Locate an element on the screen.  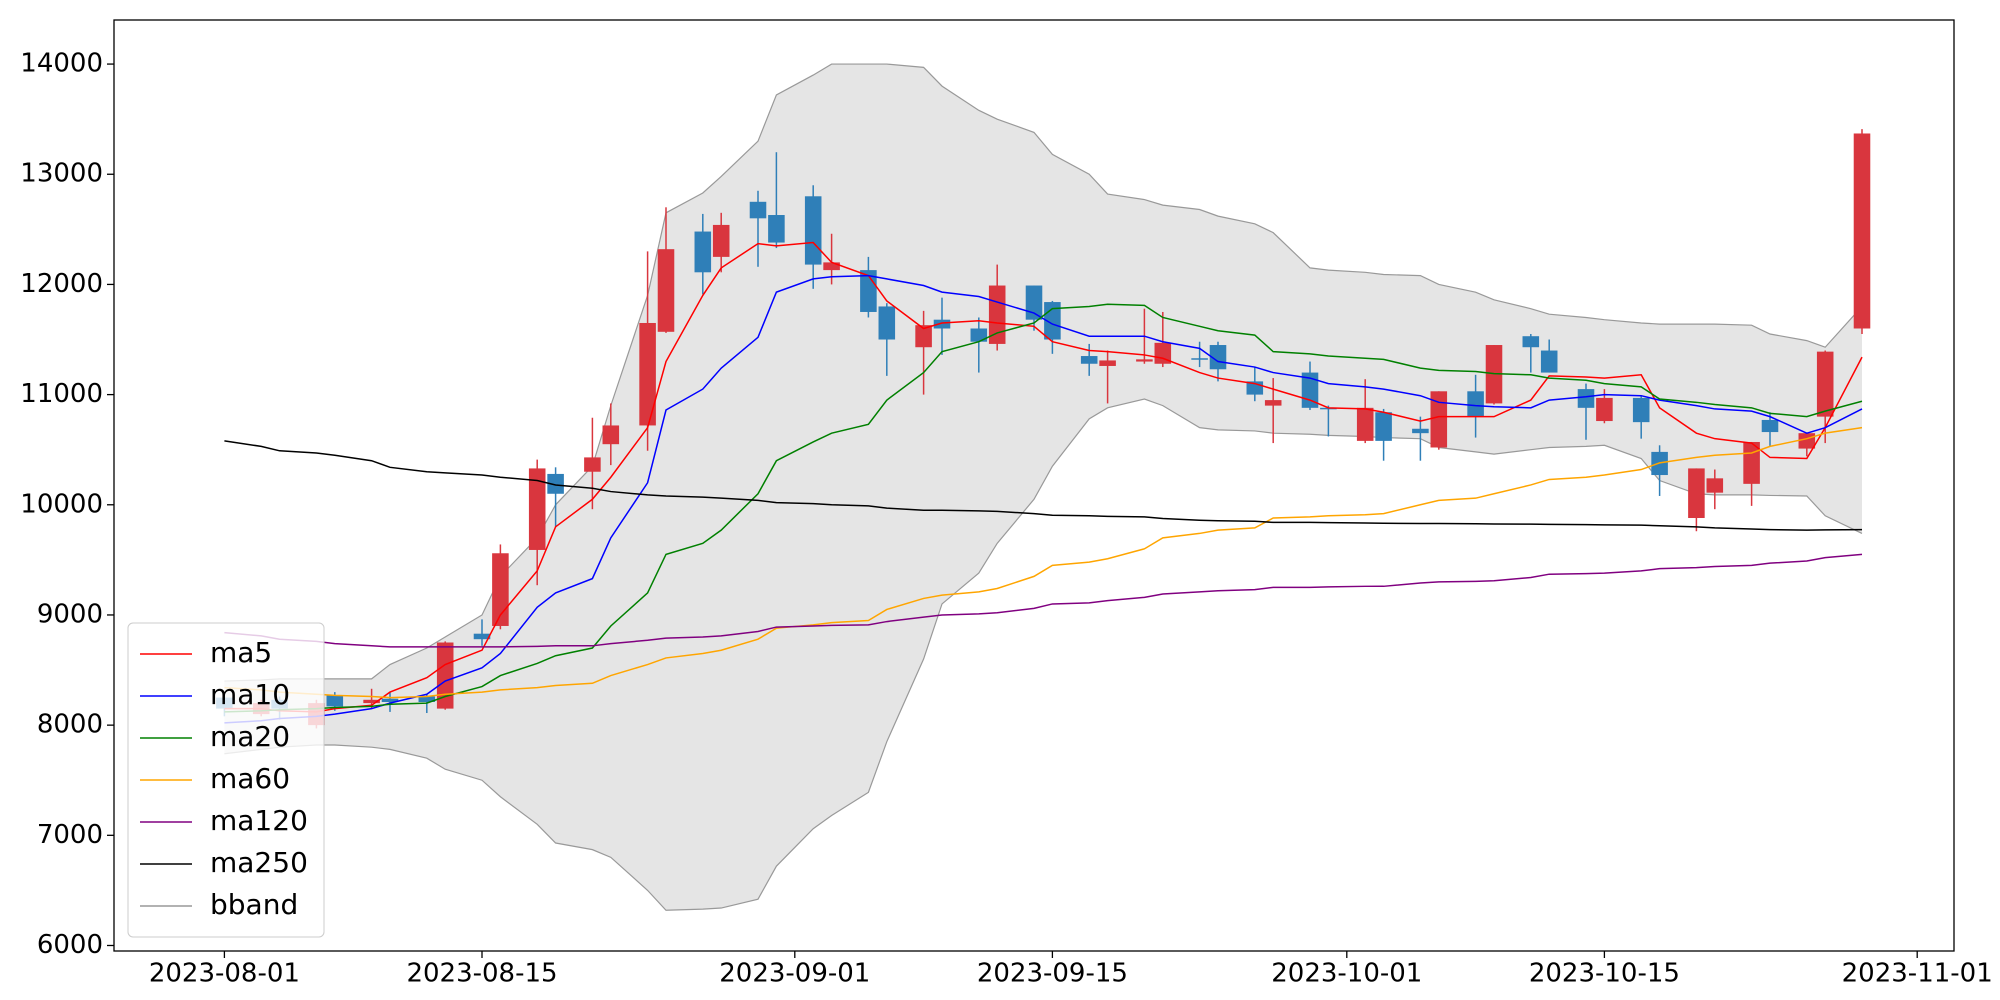
legend-label: ma60 is located at coordinates (250, 778).